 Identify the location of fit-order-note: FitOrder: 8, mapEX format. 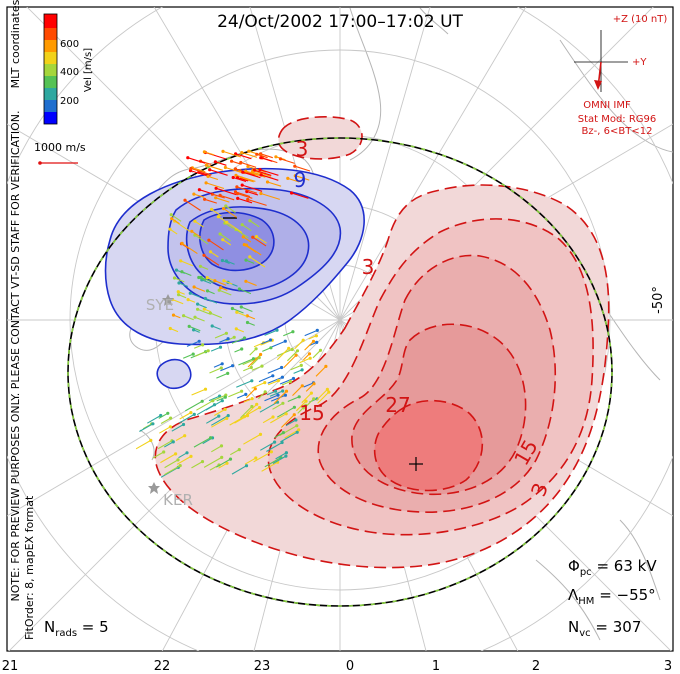
(29, 567).